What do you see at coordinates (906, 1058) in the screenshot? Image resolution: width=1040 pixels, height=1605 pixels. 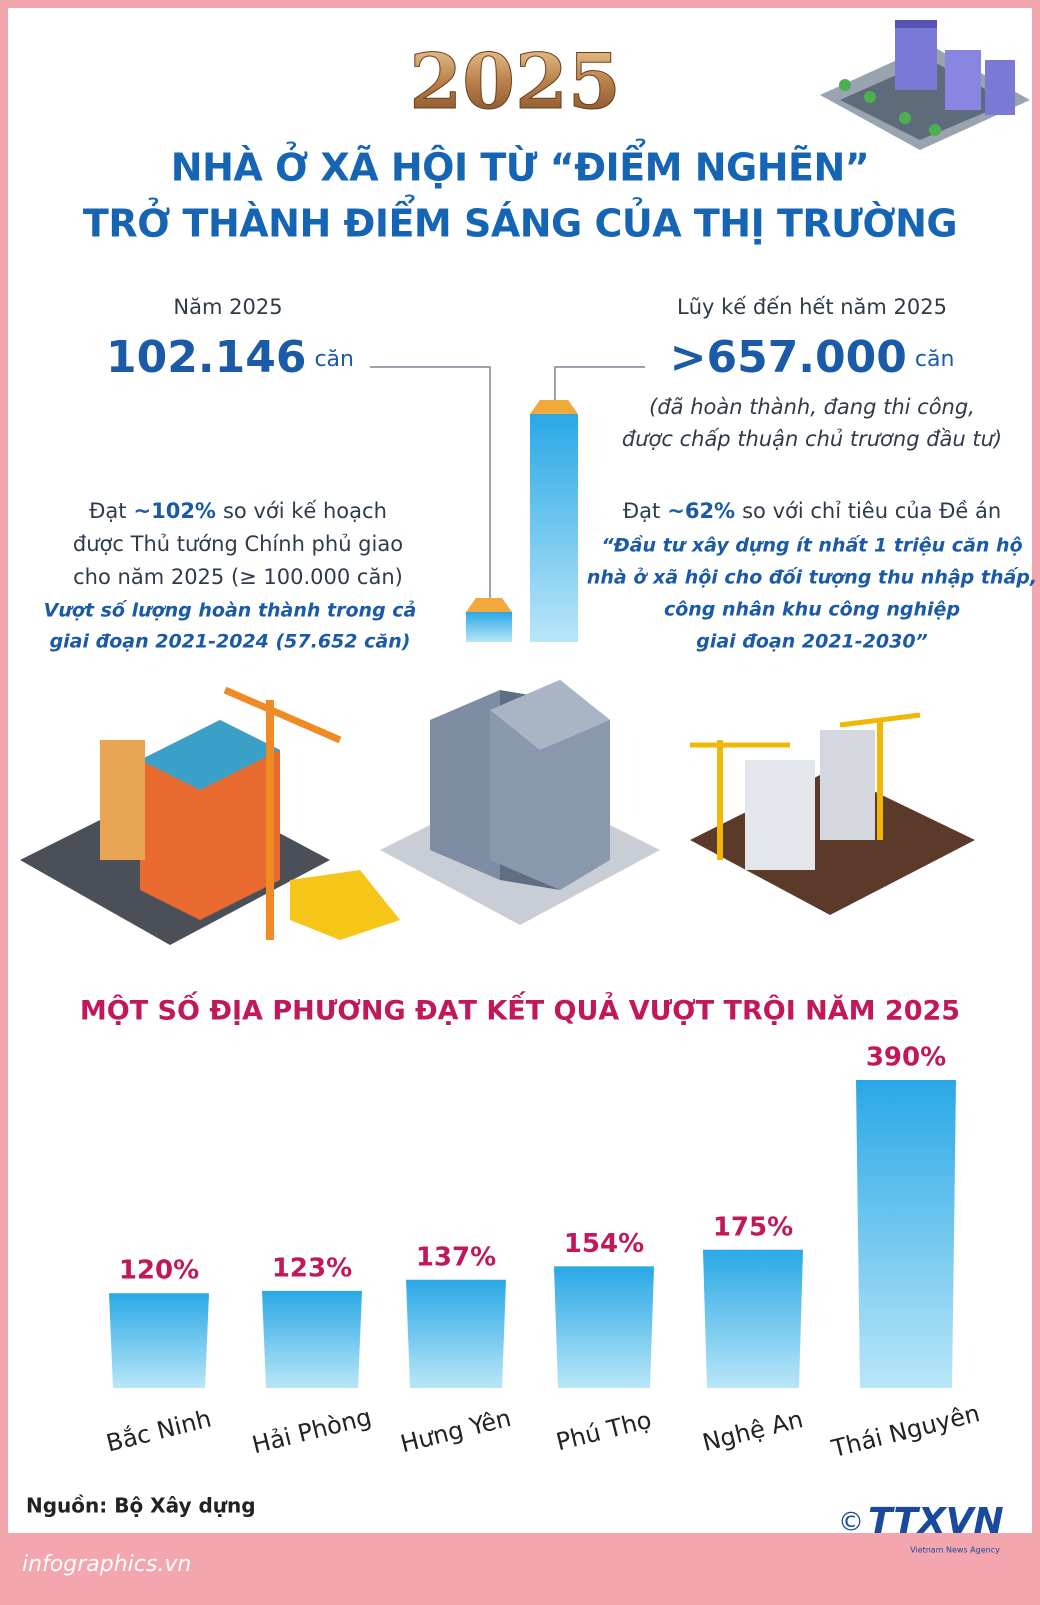 I see `value-label: 390%` at bounding box center [906, 1058].